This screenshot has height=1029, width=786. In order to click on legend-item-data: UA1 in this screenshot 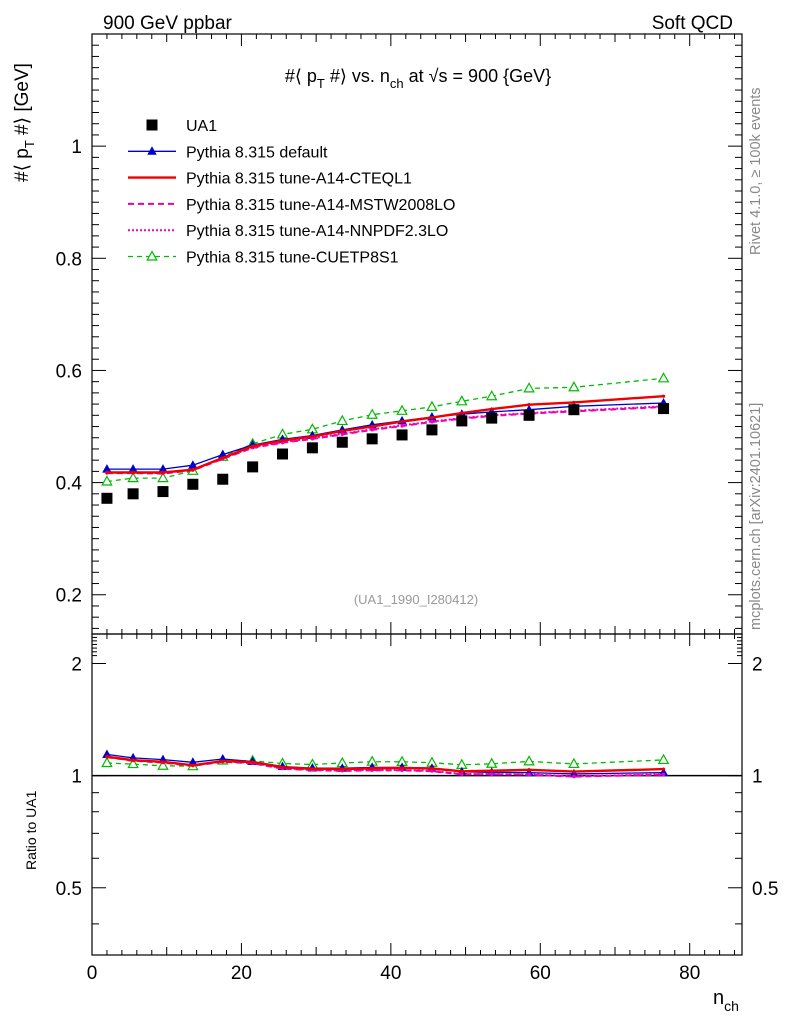, I will do `click(181, 126)`.